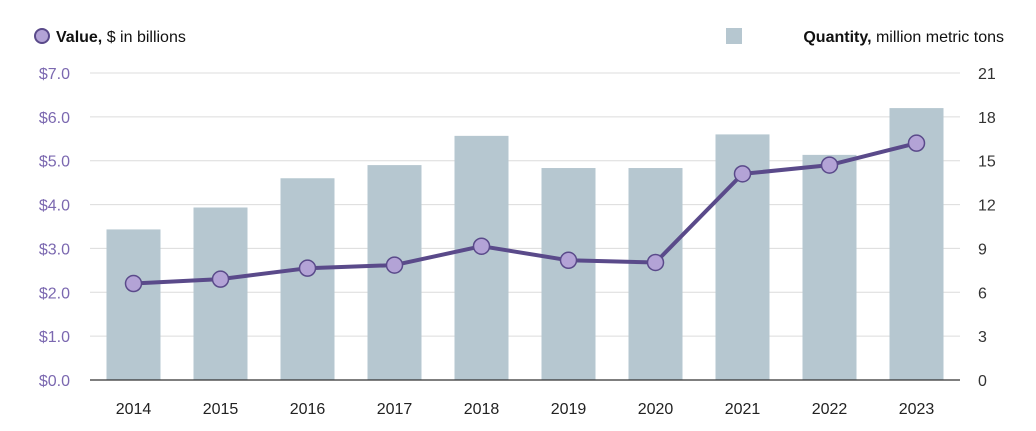 The width and height of the screenshot is (1036, 431). What do you see at coordinates (54, 249) in the screenshot?
I see `left-tick-label: $3.0` at bounding box center [54, 249].